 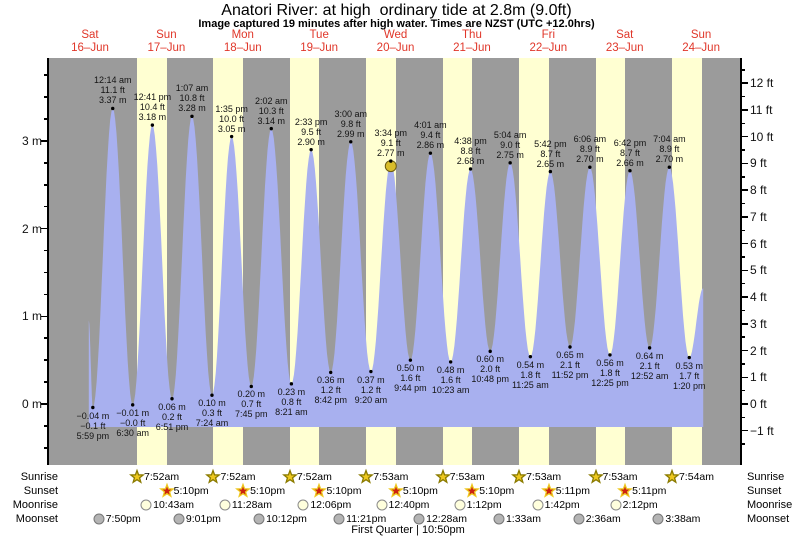 I want to click on tide-high-label: 5:42 pm 8.7 ft 2.65 m, so click(x=550, y=153).